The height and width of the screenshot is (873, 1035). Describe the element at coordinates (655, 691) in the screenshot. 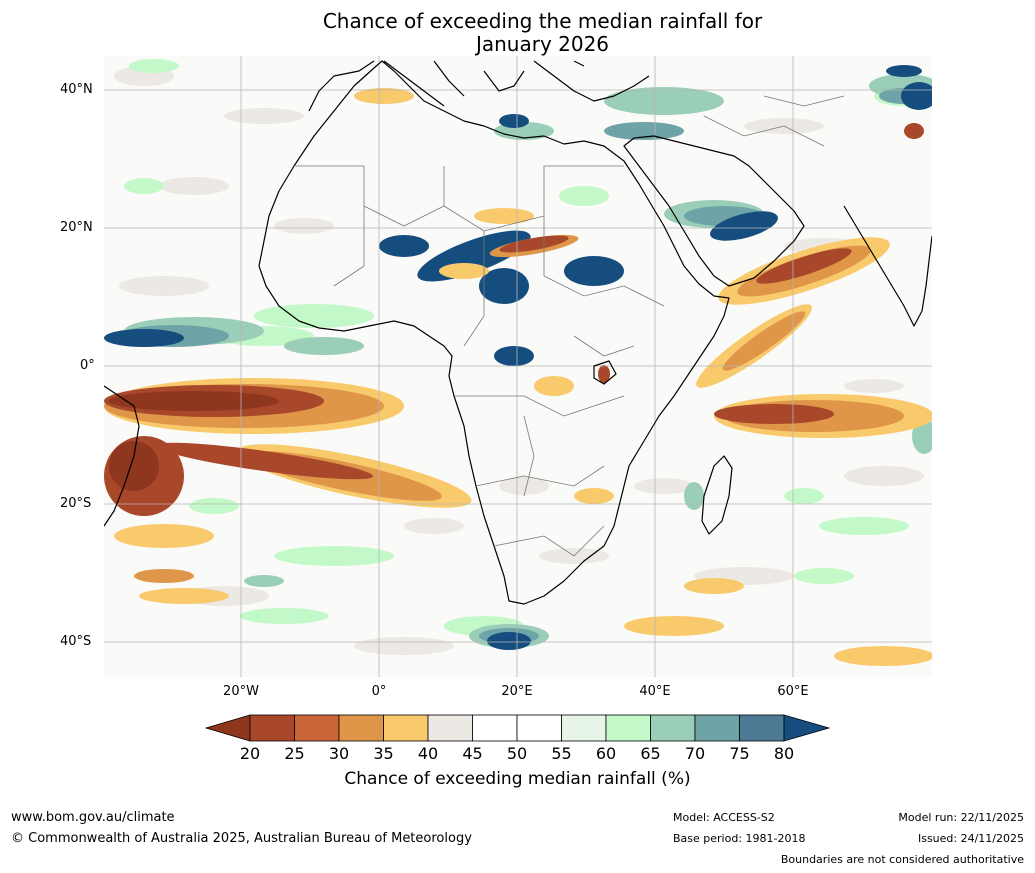

I see `lon-label-40e: 40°E` at that location.